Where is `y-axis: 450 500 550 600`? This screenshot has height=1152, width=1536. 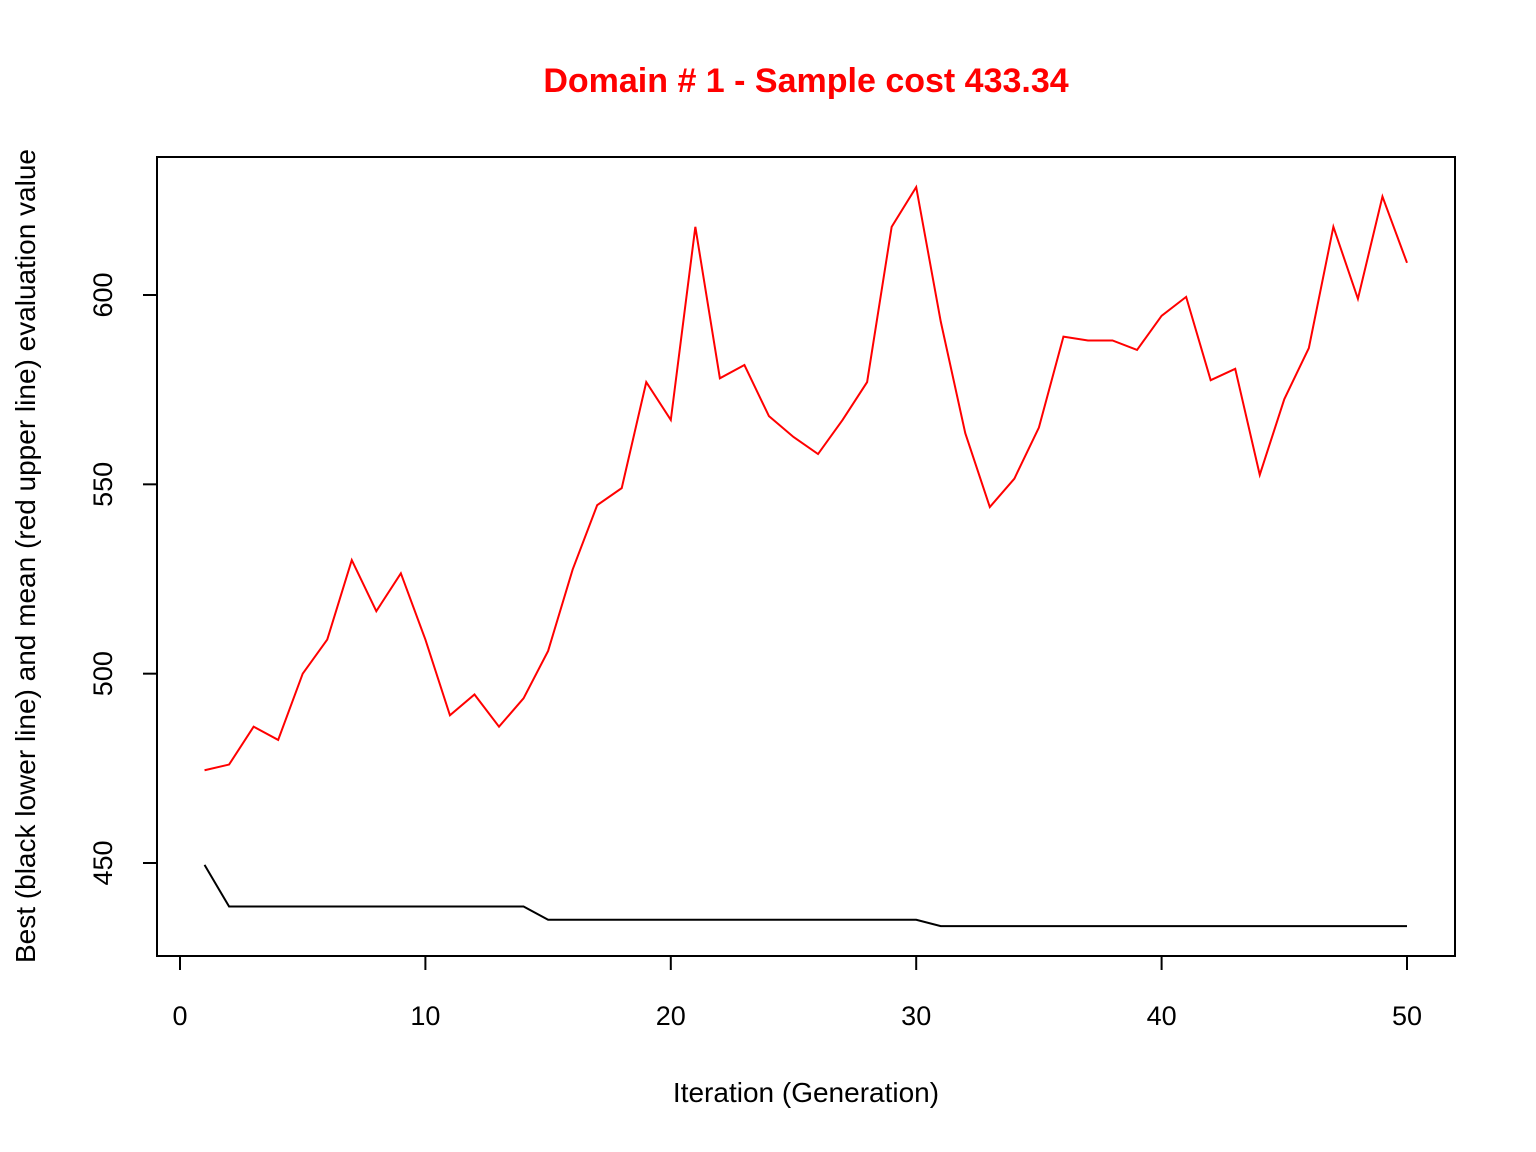
y-axis: 450 500 550 600 is located at coordinates (123, 579).